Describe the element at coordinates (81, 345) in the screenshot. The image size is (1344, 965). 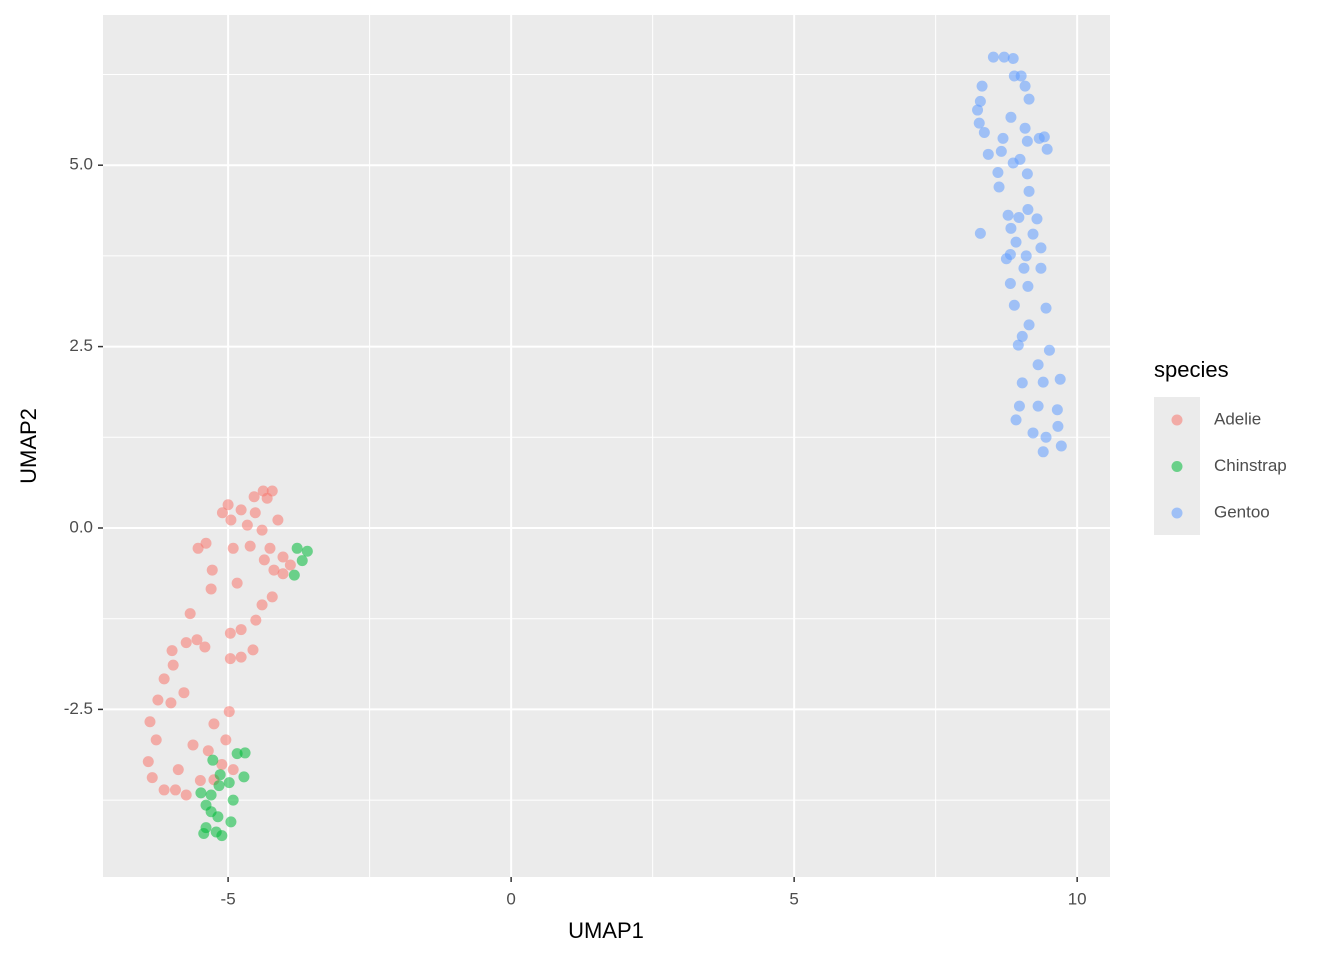
I see `y-tick-label: 2.5` at that location.